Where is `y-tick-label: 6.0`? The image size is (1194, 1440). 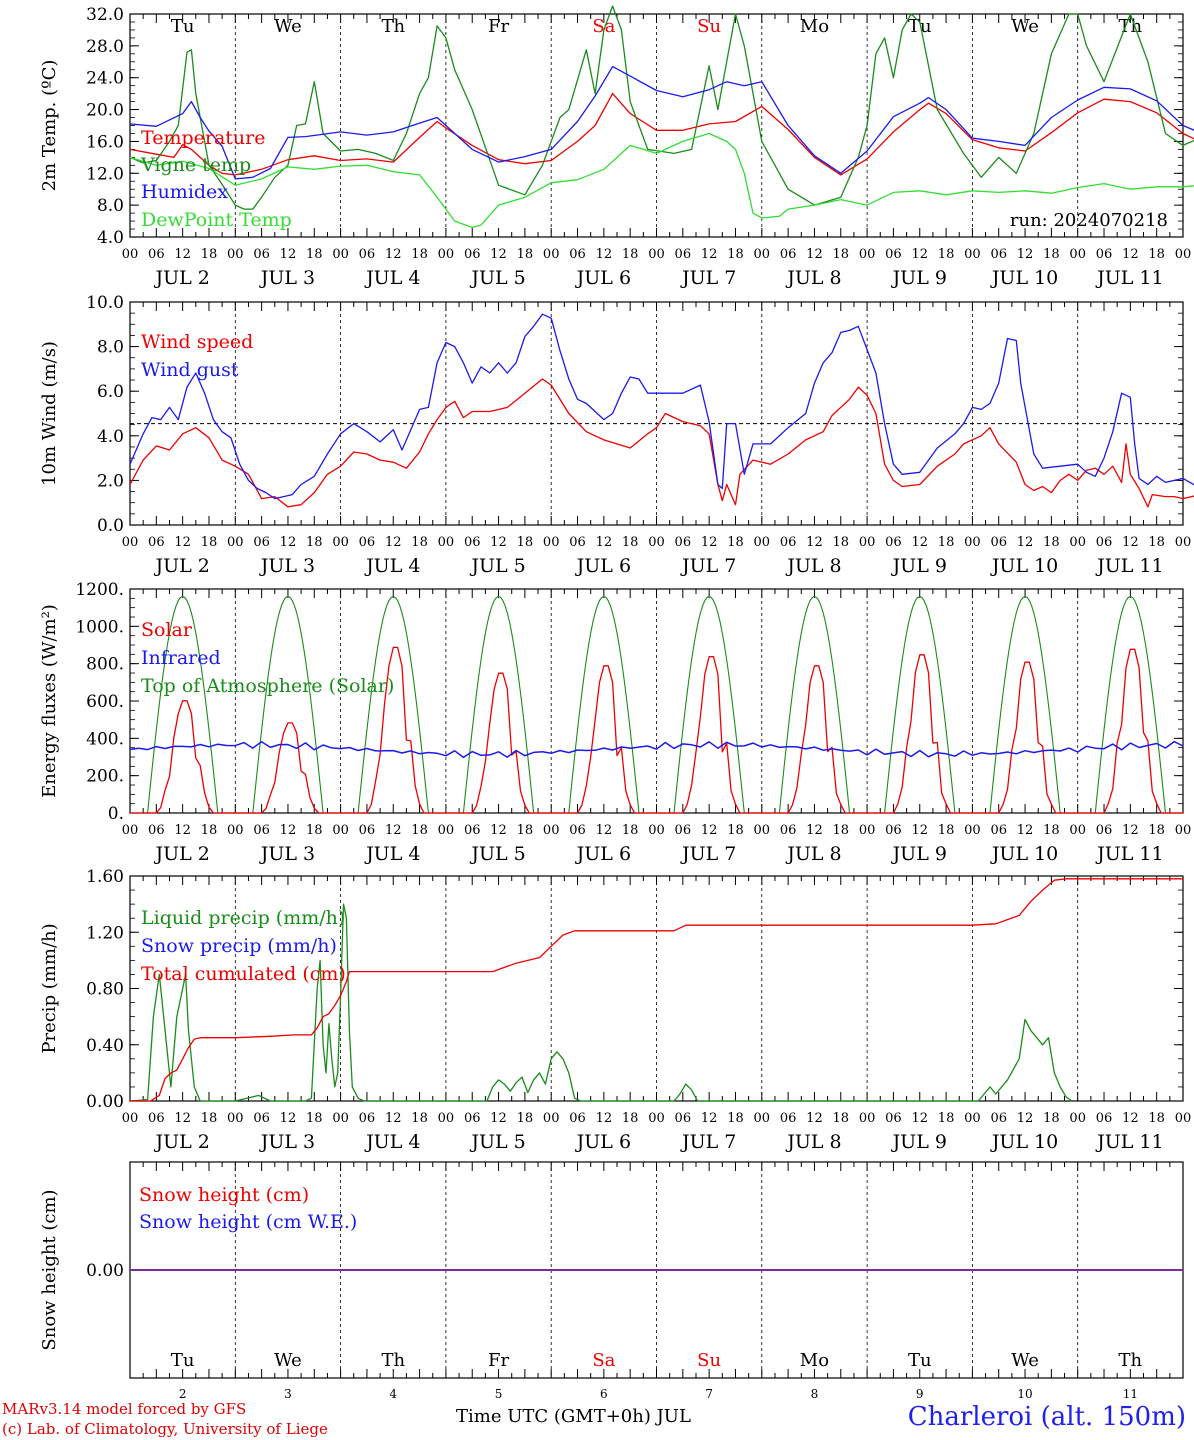
y-tick-label: 6.0 is located at coordinates (110, 392).